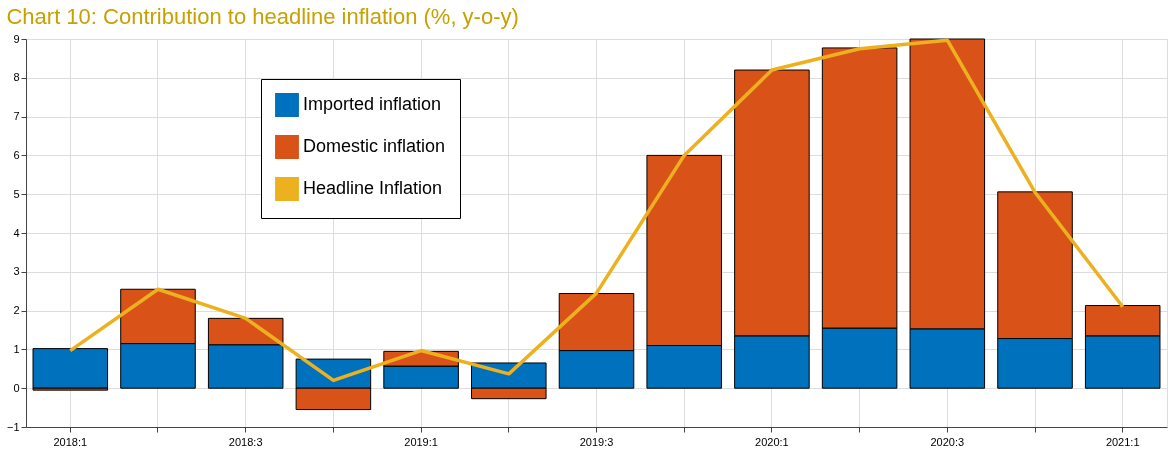  Describe the element at coordinates (16, 310) in the screenshot. I see `y-tick-label: 2` at that location.